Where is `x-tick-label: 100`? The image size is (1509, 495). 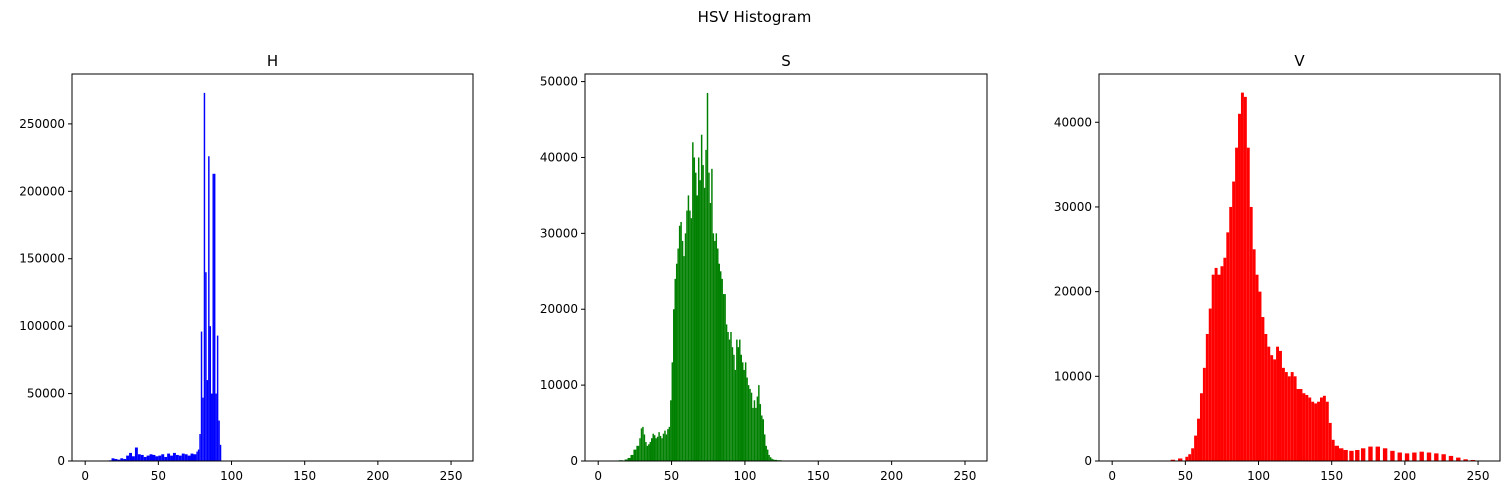 x-tick-label: 100 is located at coordinates (744, 476).